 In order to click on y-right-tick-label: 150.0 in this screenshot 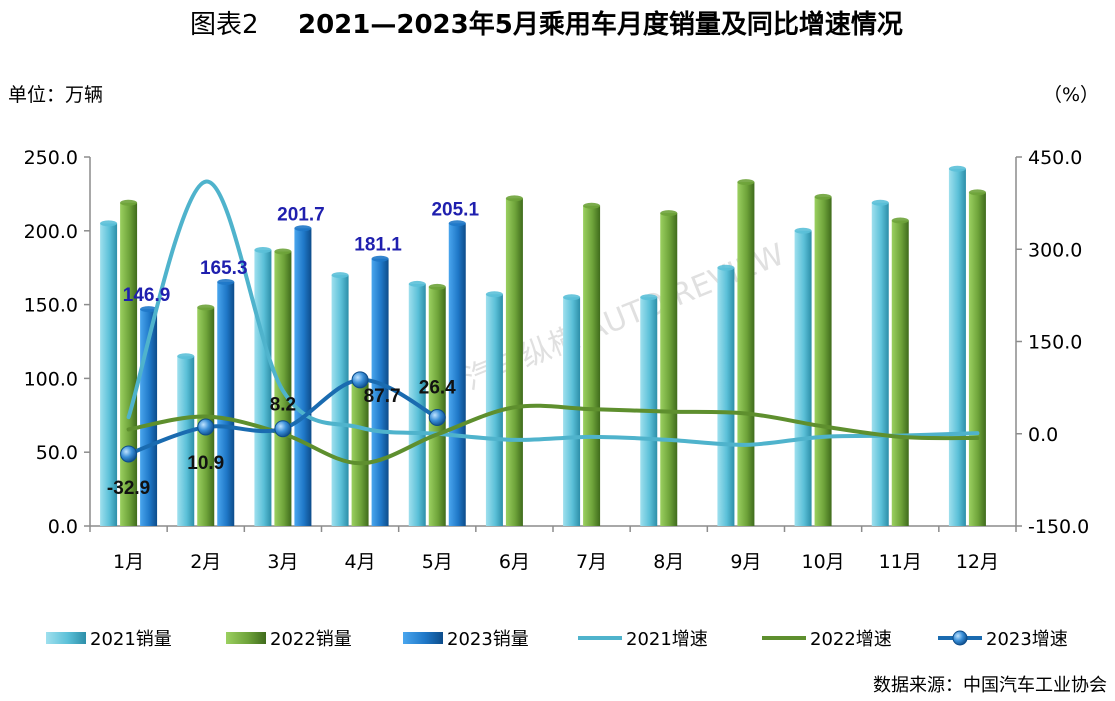, I will do `click(1055, 343)`.